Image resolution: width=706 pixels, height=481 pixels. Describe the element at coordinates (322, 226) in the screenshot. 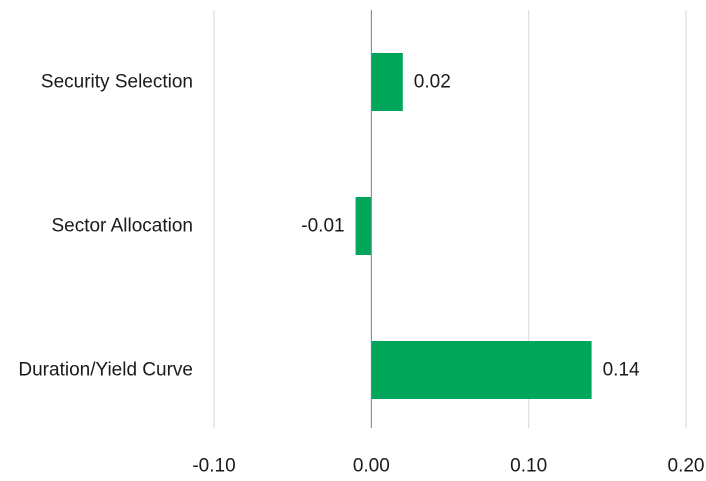

I see `data-label-1: -0.01` at that location.